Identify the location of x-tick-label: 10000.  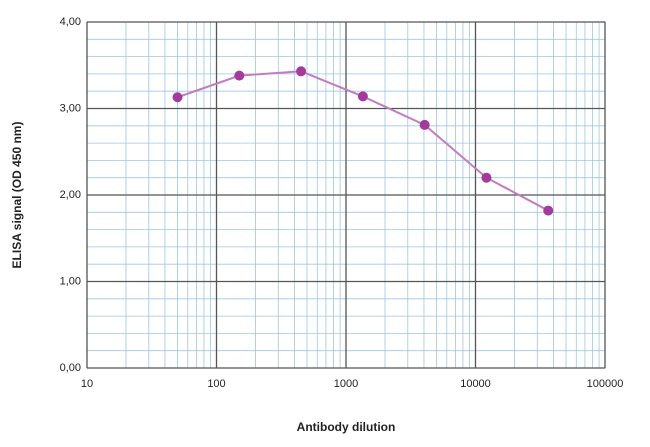
(475, 384).